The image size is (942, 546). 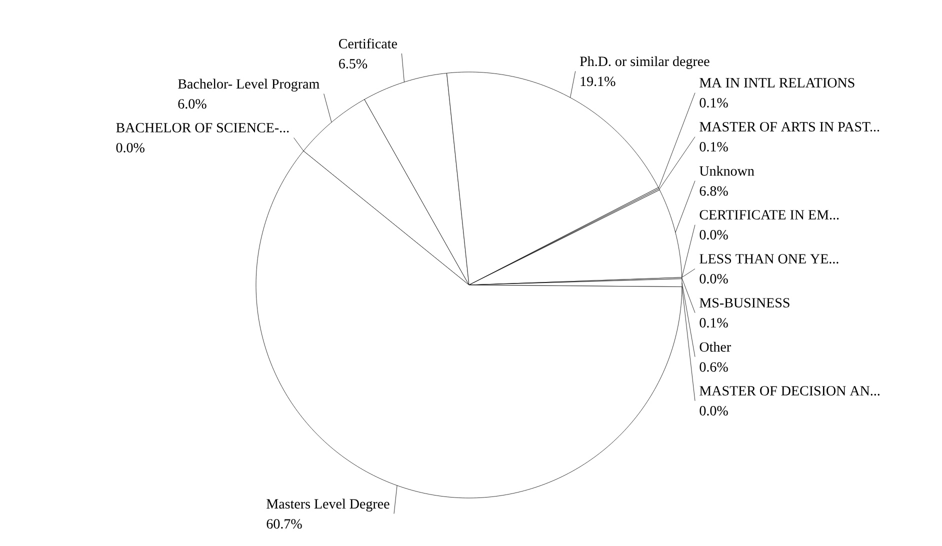 What do you see at coordinates (745, 303) in the screenshot?
I see `slice-label: MS-BUSINESS` at bounding box center [745, 303].